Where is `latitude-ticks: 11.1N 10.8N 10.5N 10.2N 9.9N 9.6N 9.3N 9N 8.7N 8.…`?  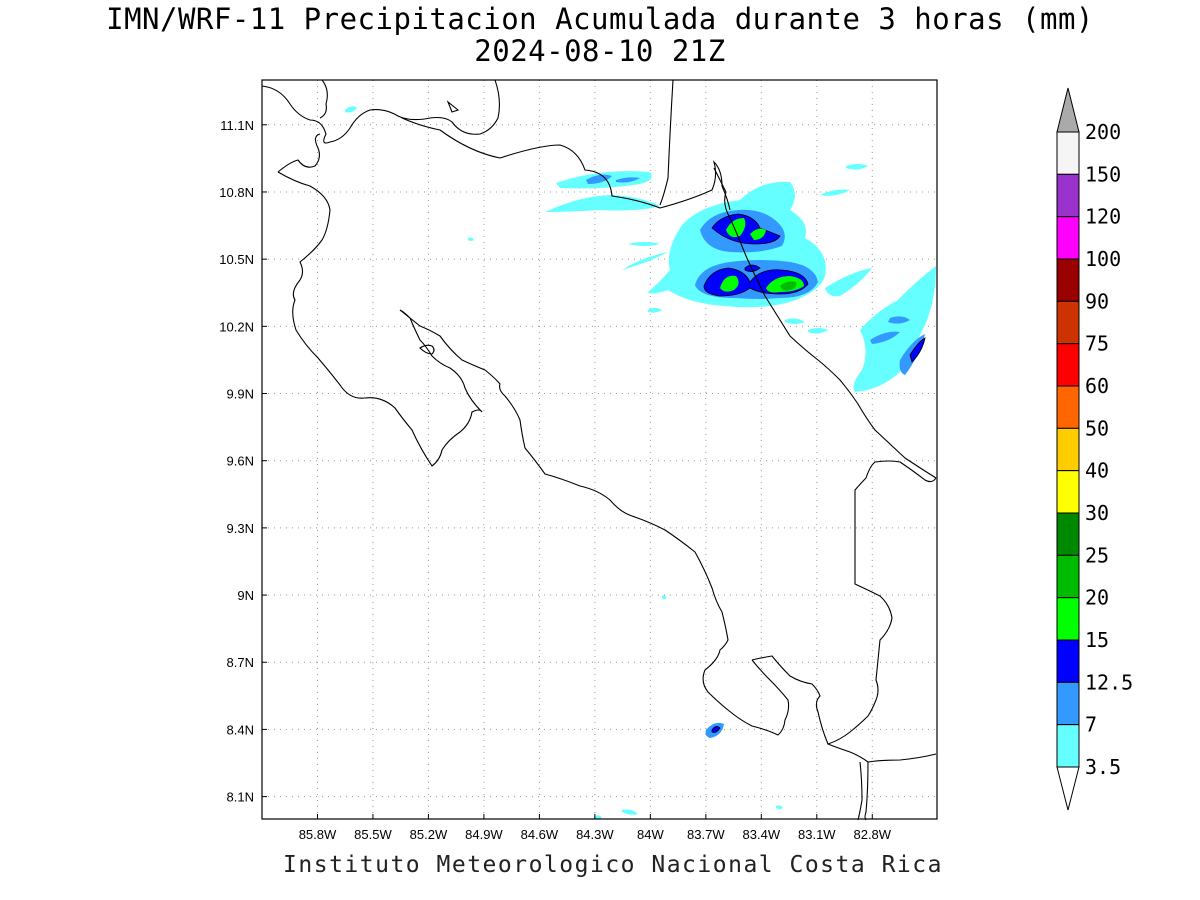
latitude-ticks: 11.1N 10.8N 10.5N 10.2N 9.9N 9.6N 9.3N 9N 8.7N 8.… is located at coordinates (243, 461).